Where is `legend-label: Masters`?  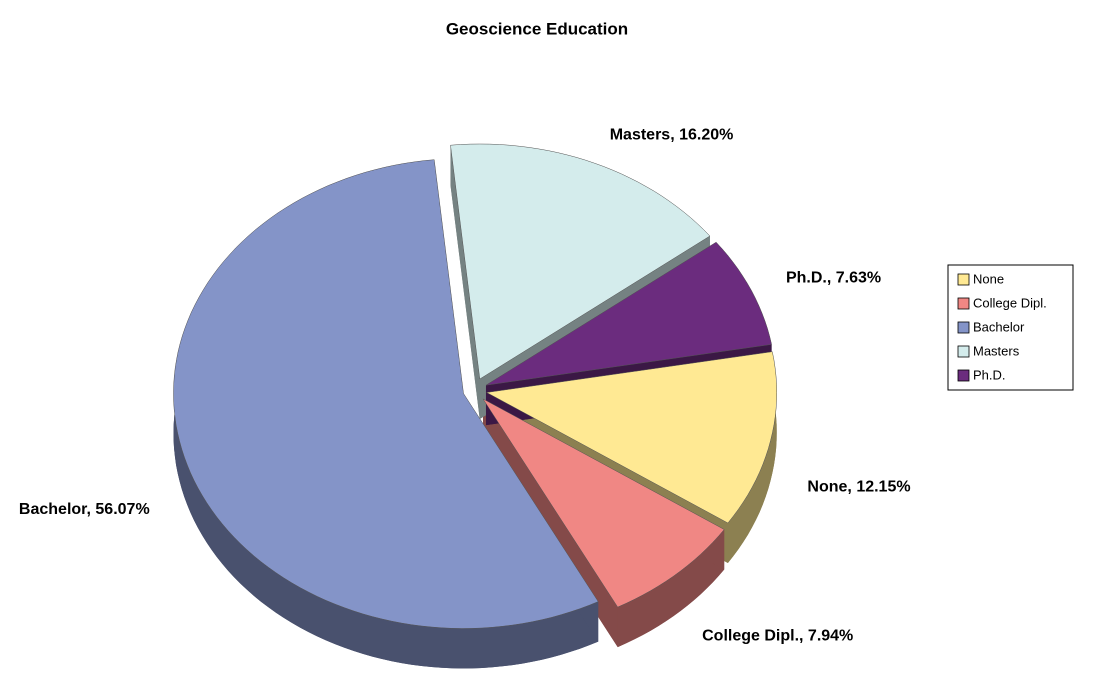
legend-label: Masters is located at coordinates (996, 350).